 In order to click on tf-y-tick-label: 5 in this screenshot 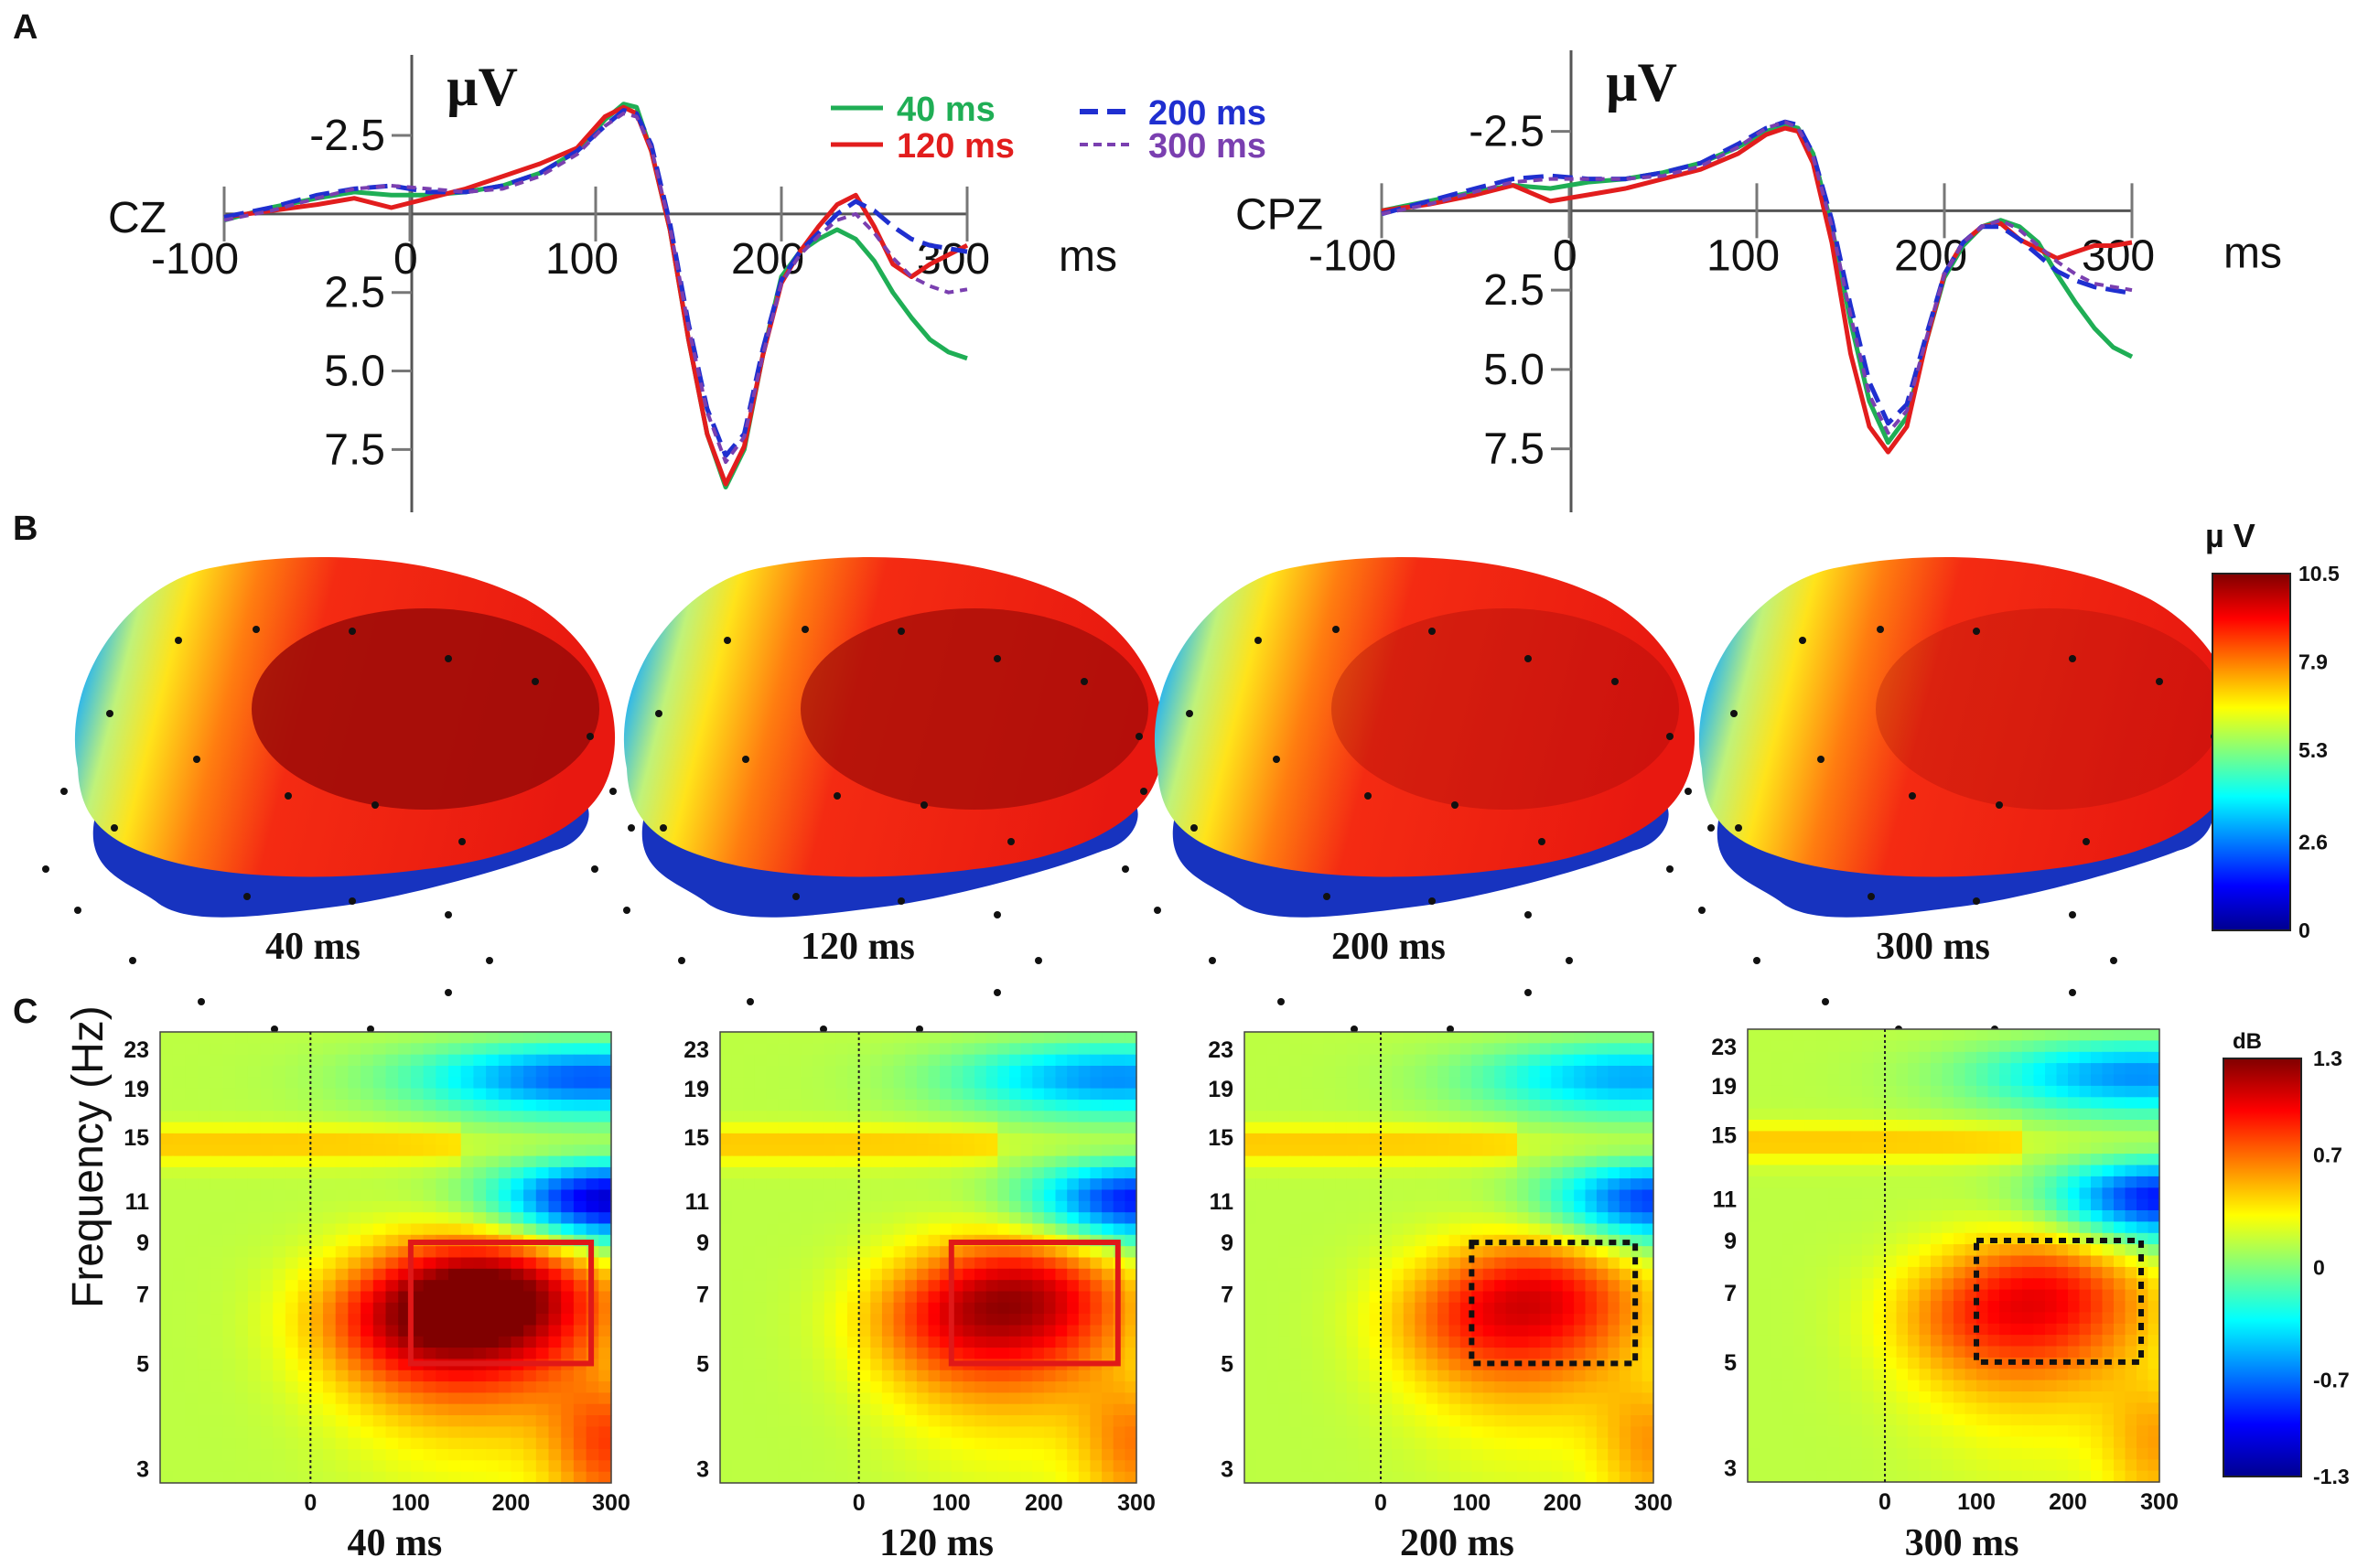, I will do `click(703, 1364)`.